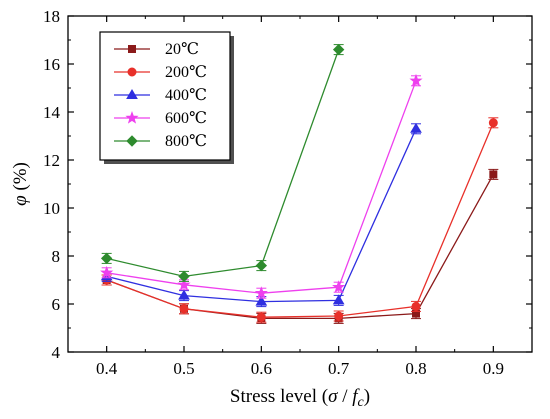  What do you see at coordinates (261, 368) in the screenshot?
I see `x-tick-label: 0.6` at bounding box center [261, 368].